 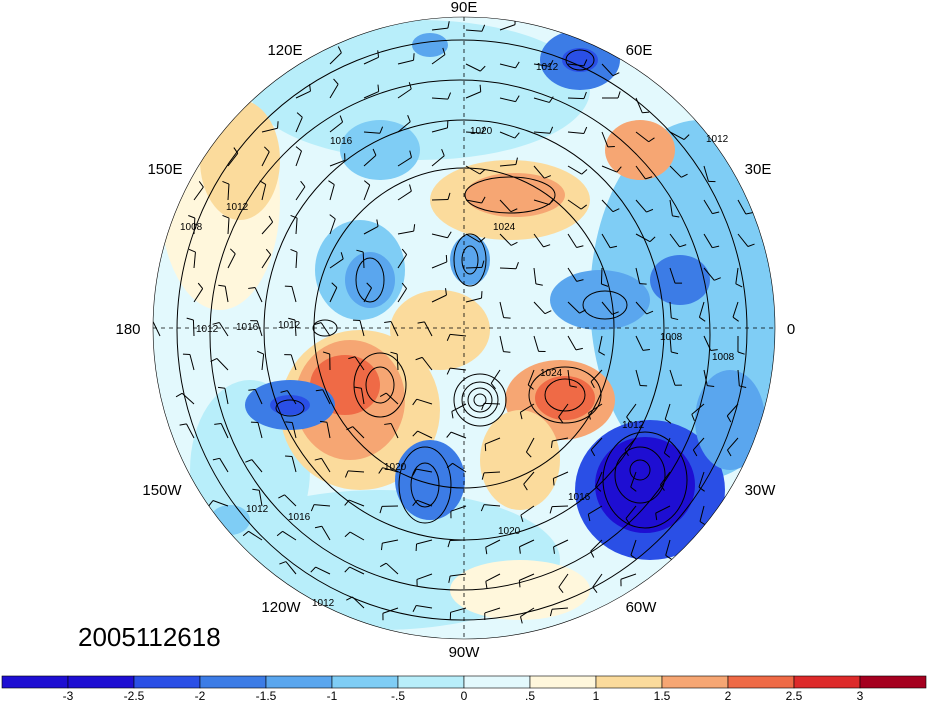 I want to click on colorbar-tick-label: -1.5, so click(x=266, y=695).